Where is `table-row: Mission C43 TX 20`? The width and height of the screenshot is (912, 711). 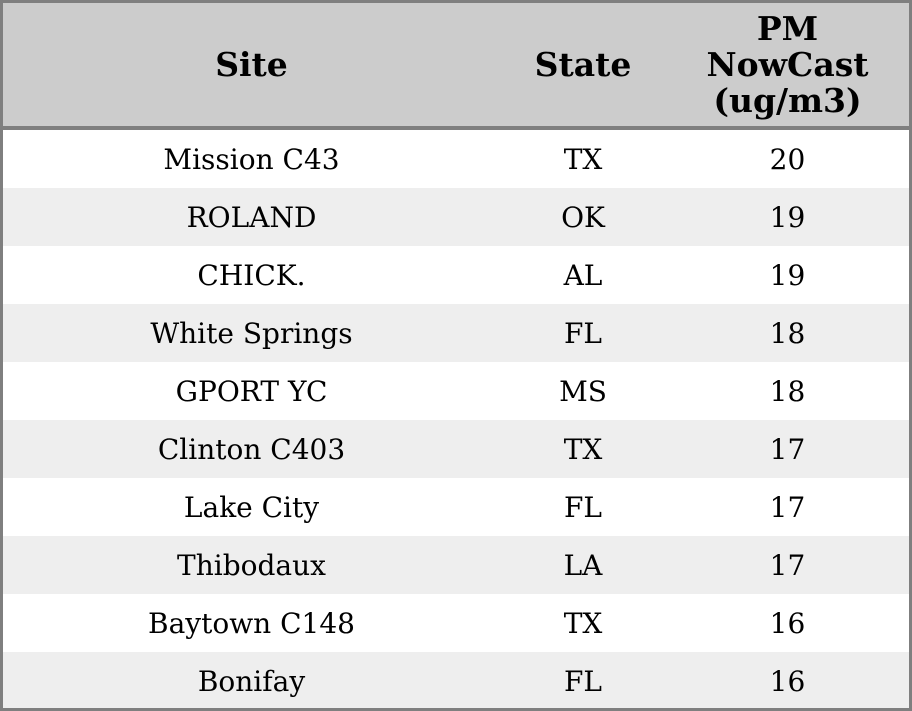 table-row: Mission C43 TX 20 is located at coordinates (456, 159).